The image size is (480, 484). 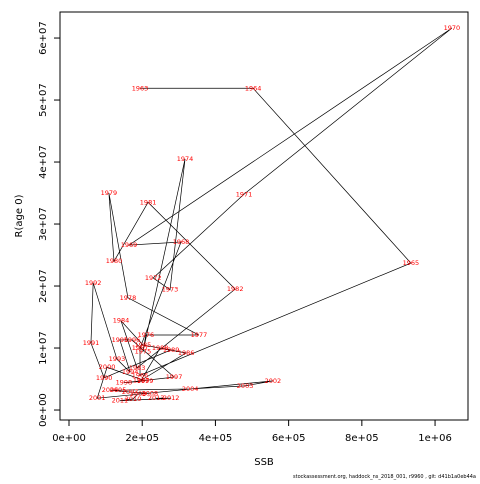 I want to click on year-label: 1991, so click(x=91, y=343).